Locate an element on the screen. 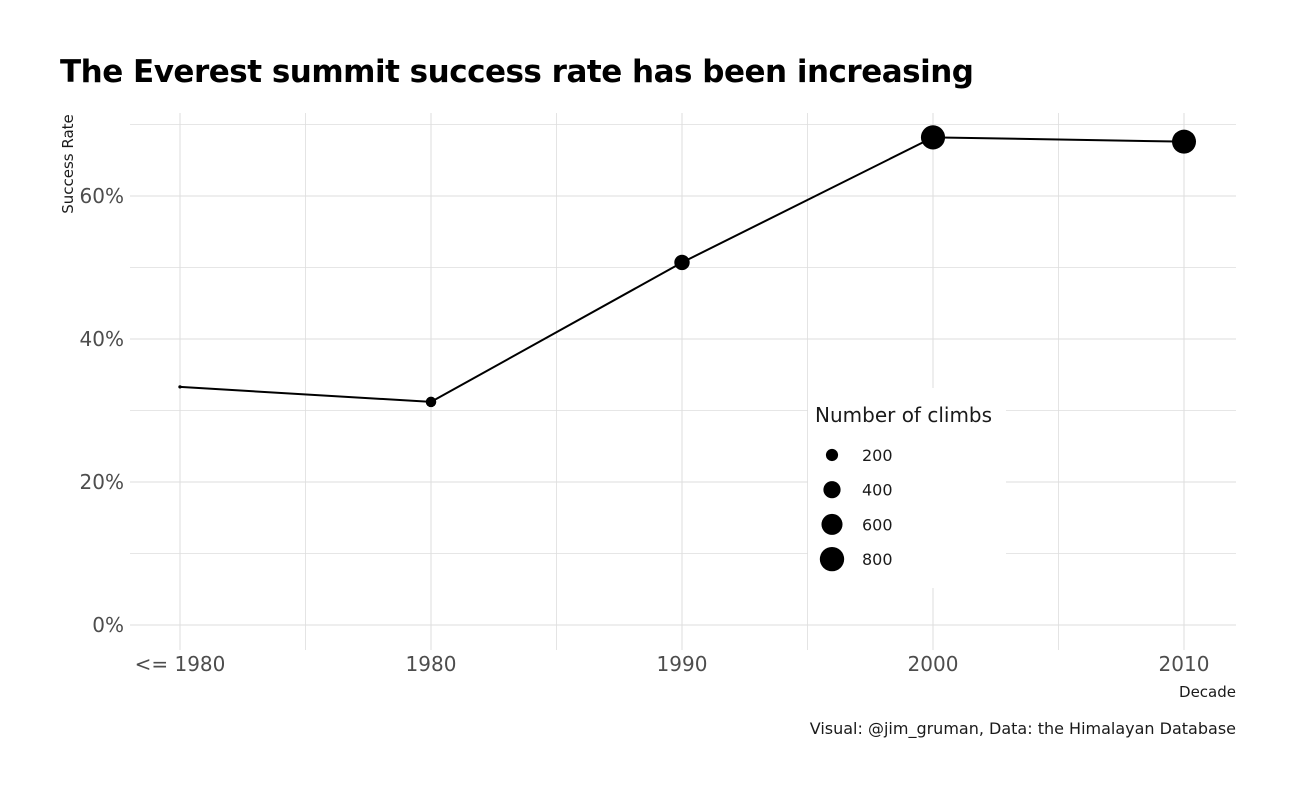 Image resolution: width=1296 pixels, height=800 pixels. legend-label: 200 is located at coordinates (877, 455).